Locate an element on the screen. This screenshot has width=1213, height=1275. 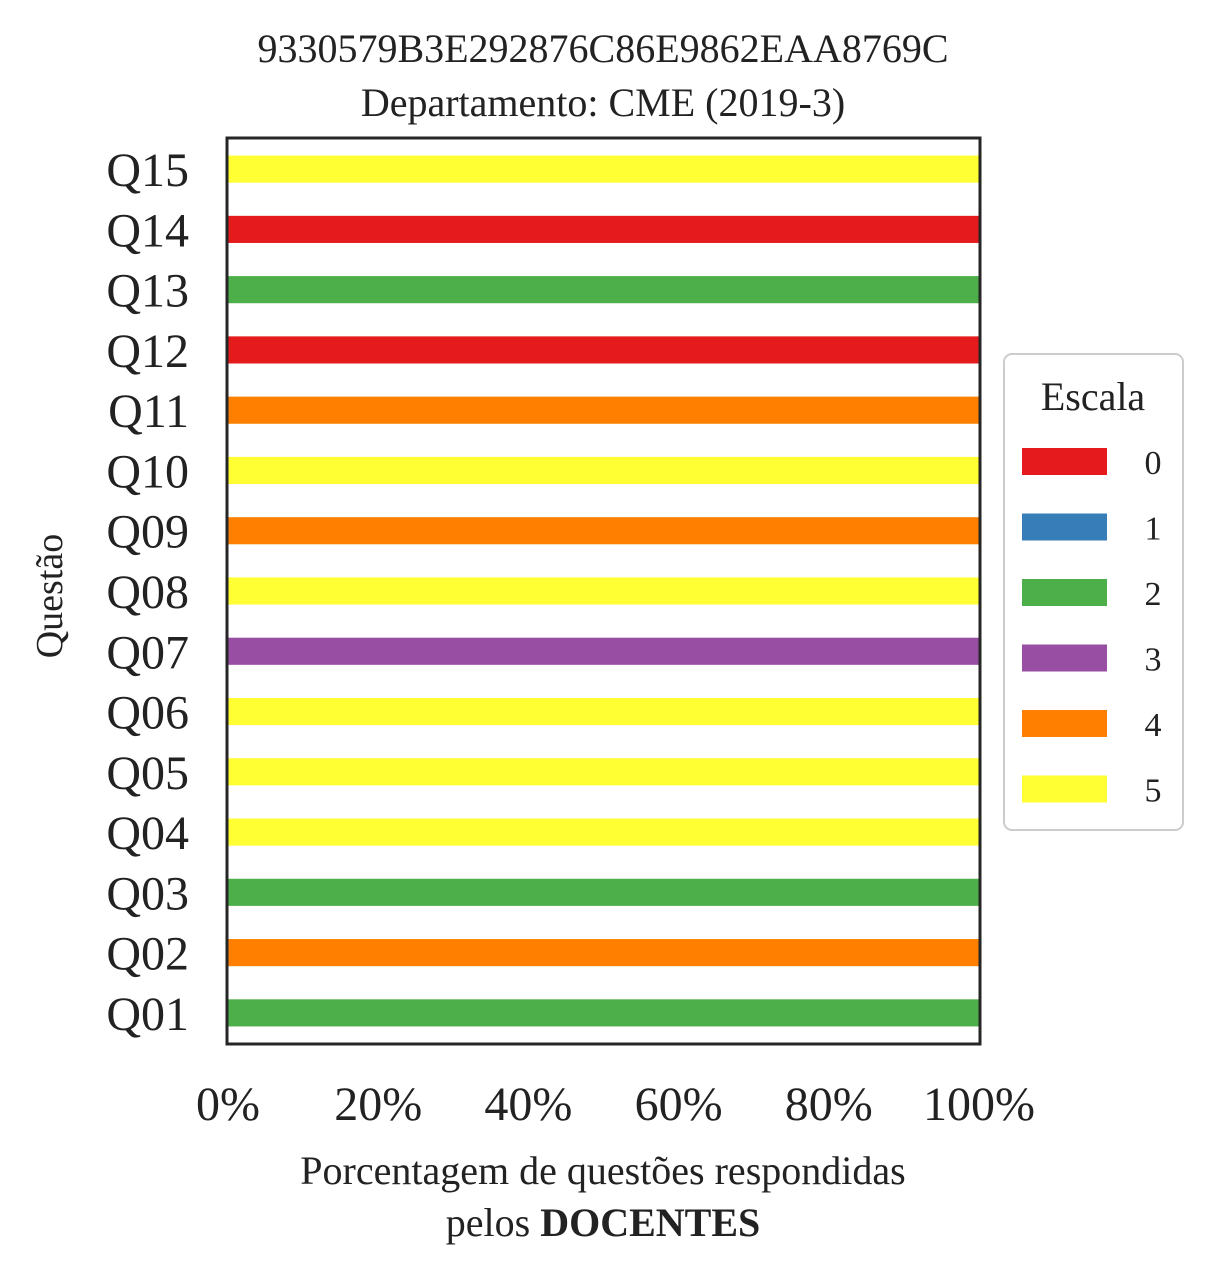
chart-title-line2: Departamento: CME (2019-3) is located at coordinates (603, 102).